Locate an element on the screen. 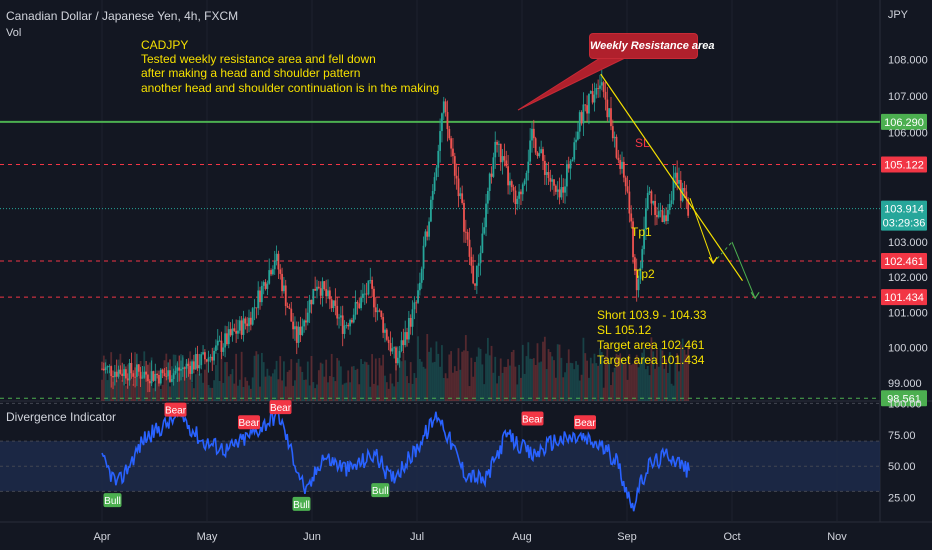 This screenshot has width=932, height=550. bull-signal-badge is located at coordinates (380, 490).